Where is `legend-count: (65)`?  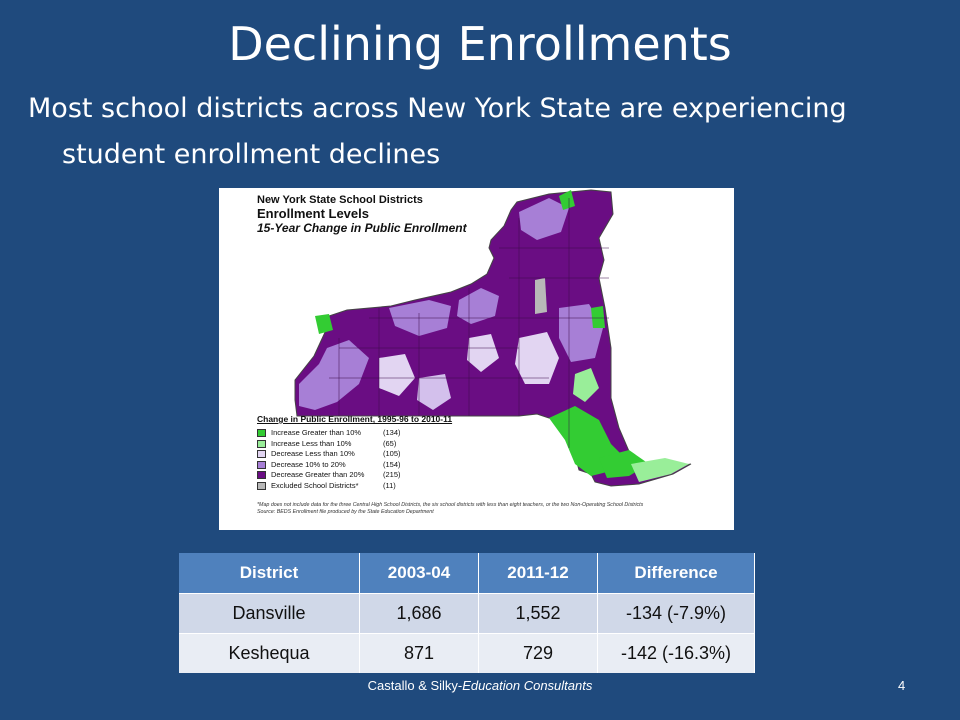
legend-count: (65) is located at coordinates (390, 443).